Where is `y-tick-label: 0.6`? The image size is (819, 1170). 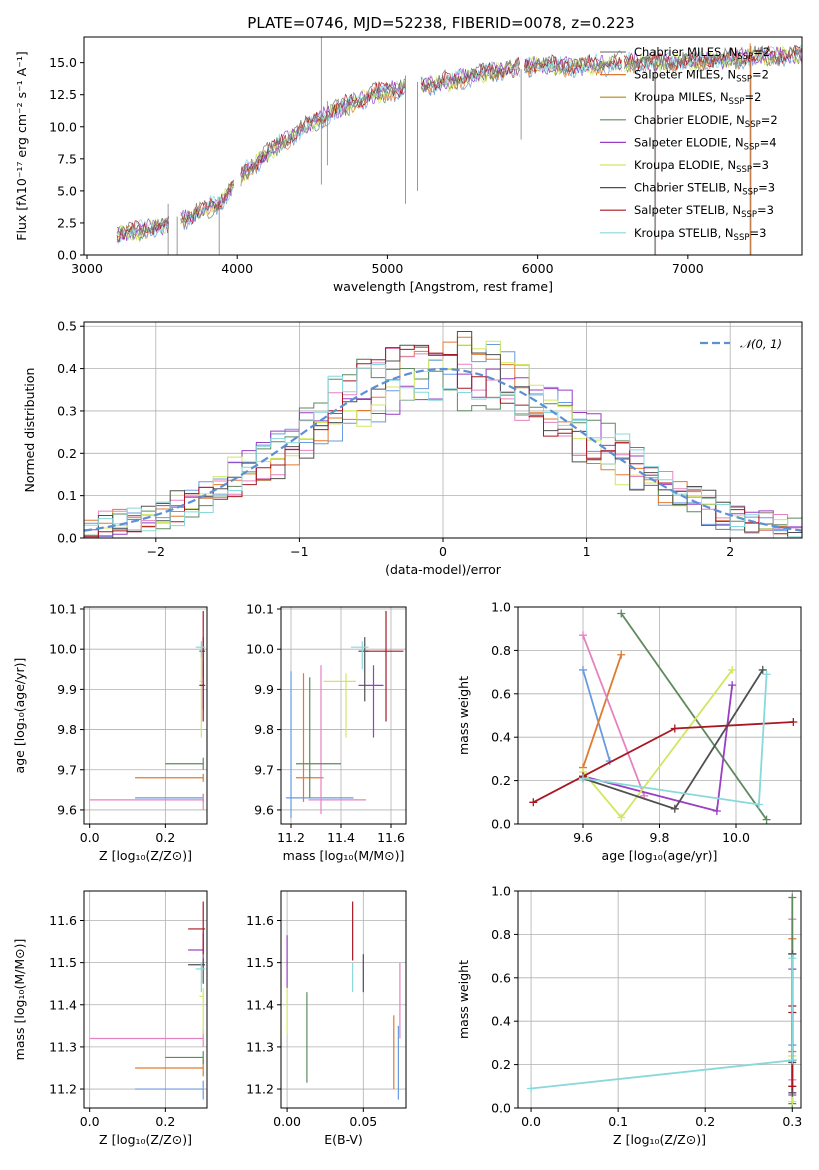 y-tick-label: 0.6 is located at coordinates (501, 977).